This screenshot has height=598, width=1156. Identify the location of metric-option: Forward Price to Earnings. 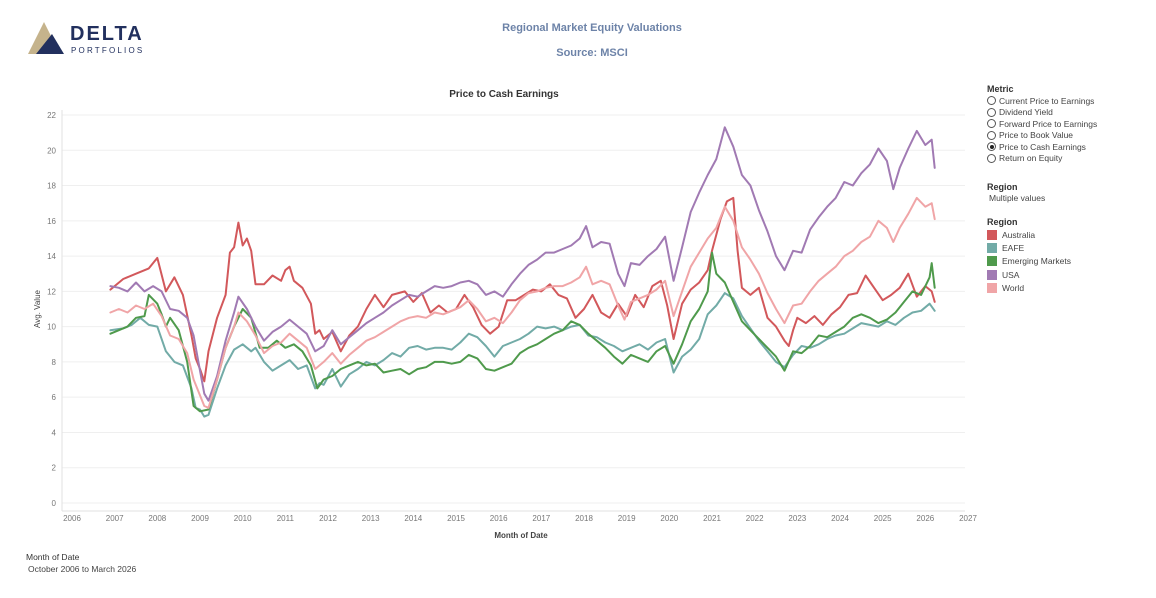
(1042, 123).